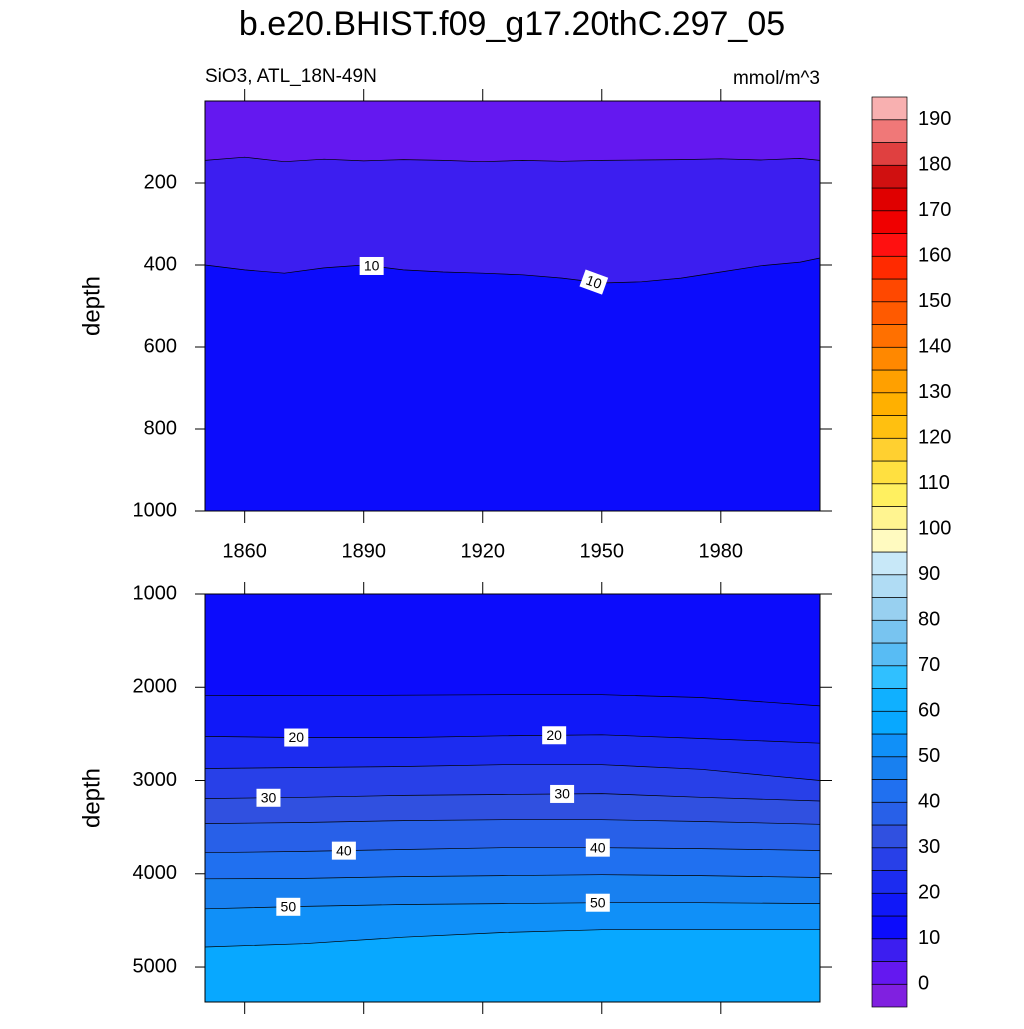 This screenshot has width=1024, height=1029. What do you see at coordinates (934, 438) in the screenshot?
I see `colorbar-label: 120` at bounding box center [934, 438].